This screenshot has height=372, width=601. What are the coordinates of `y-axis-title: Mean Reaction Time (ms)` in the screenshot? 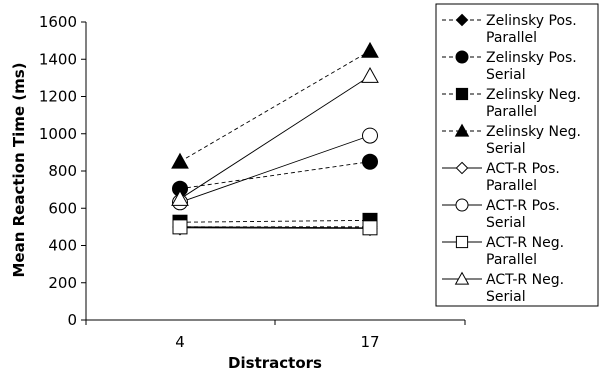 It's located at (19, 169).